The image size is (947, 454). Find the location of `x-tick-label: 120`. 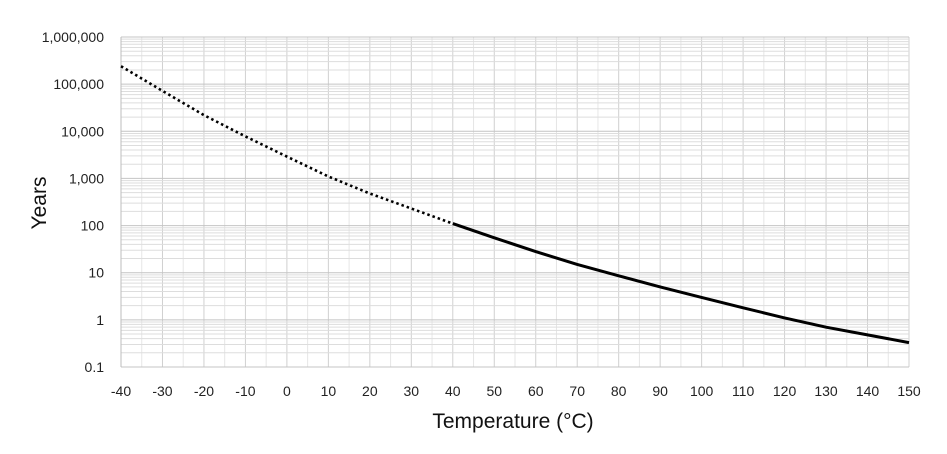

x-tick-label: 120 is located at coordinates (785, 391).